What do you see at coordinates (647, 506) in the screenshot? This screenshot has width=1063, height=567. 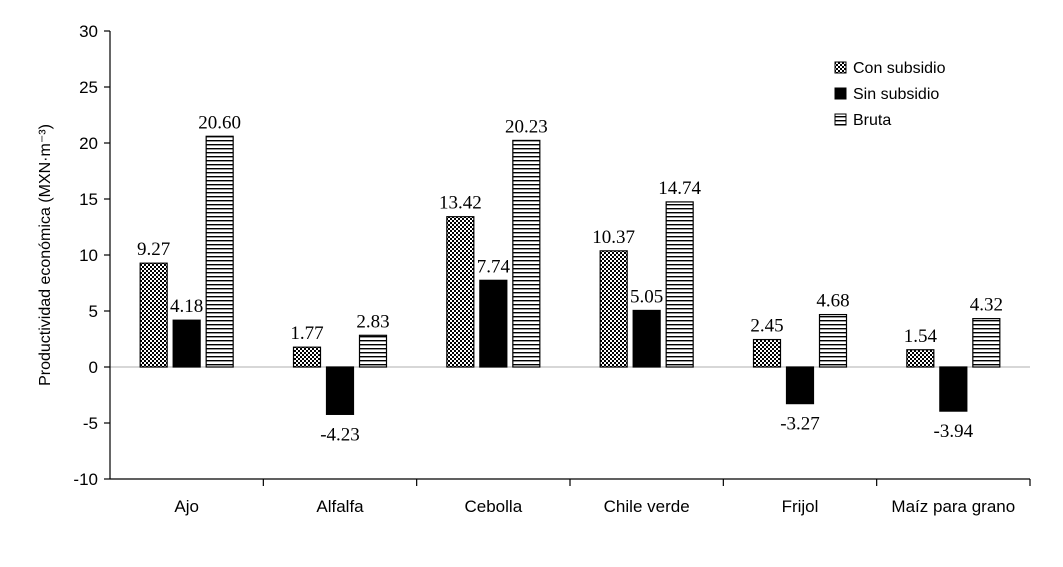 I see `category-label: Chile verde` at bounding box center [647, 506].